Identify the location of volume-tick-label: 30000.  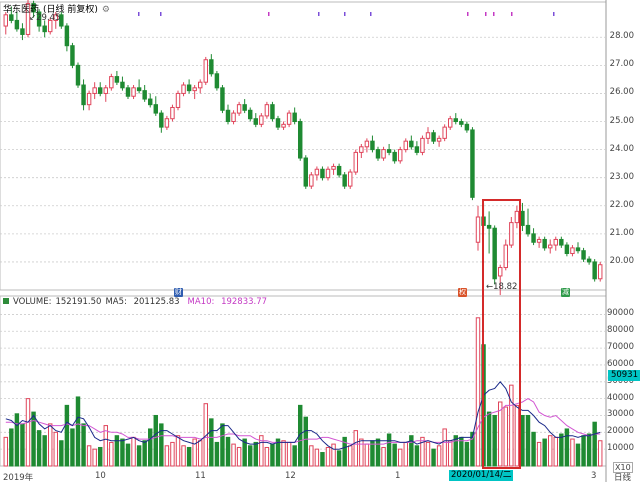
(620, 414).